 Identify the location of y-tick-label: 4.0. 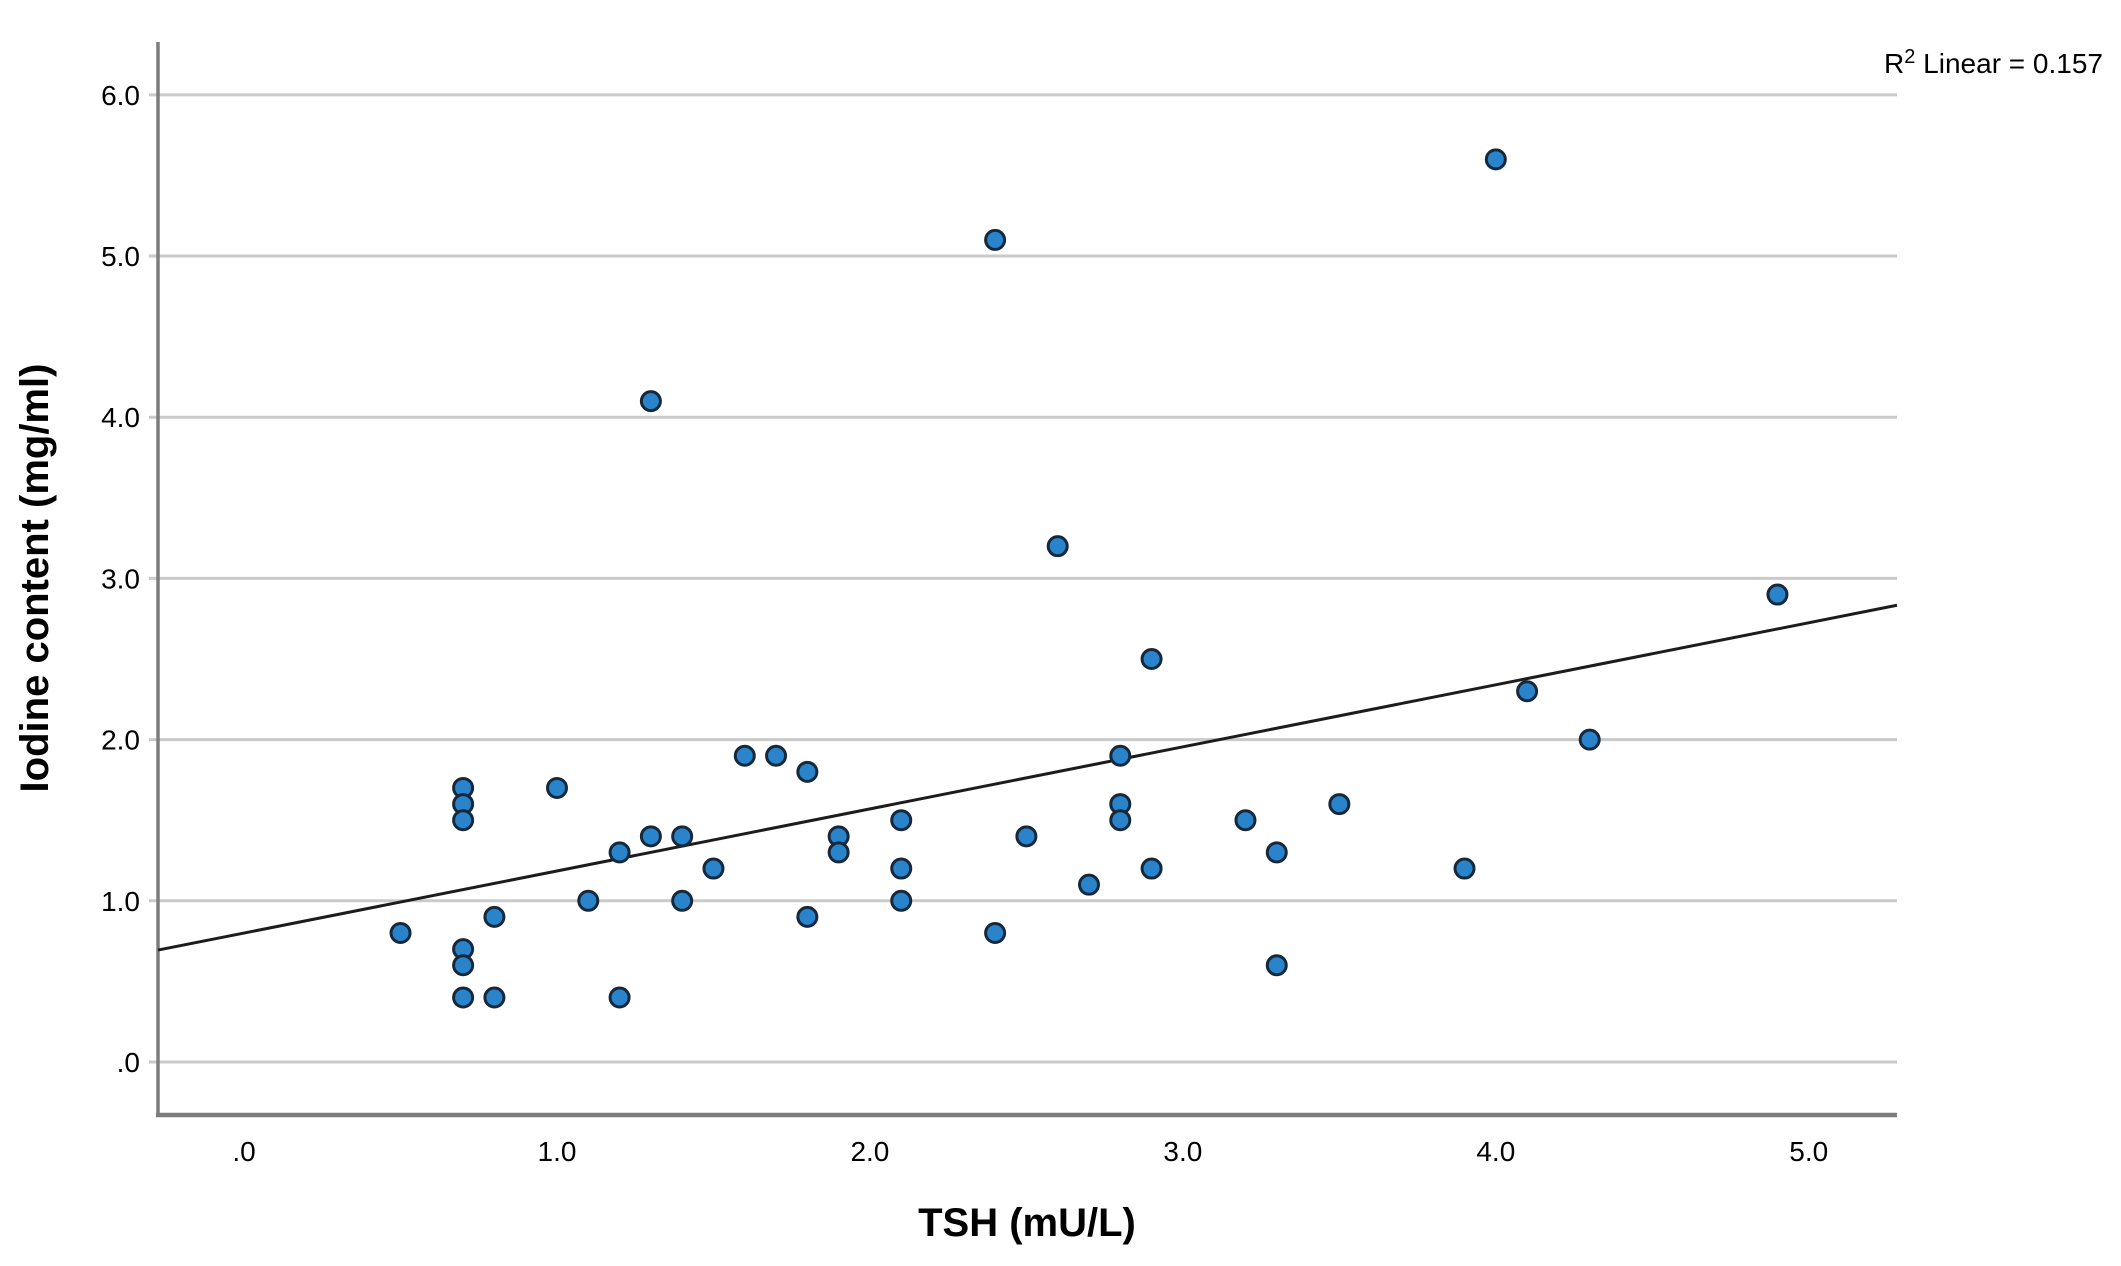
(120, 417).